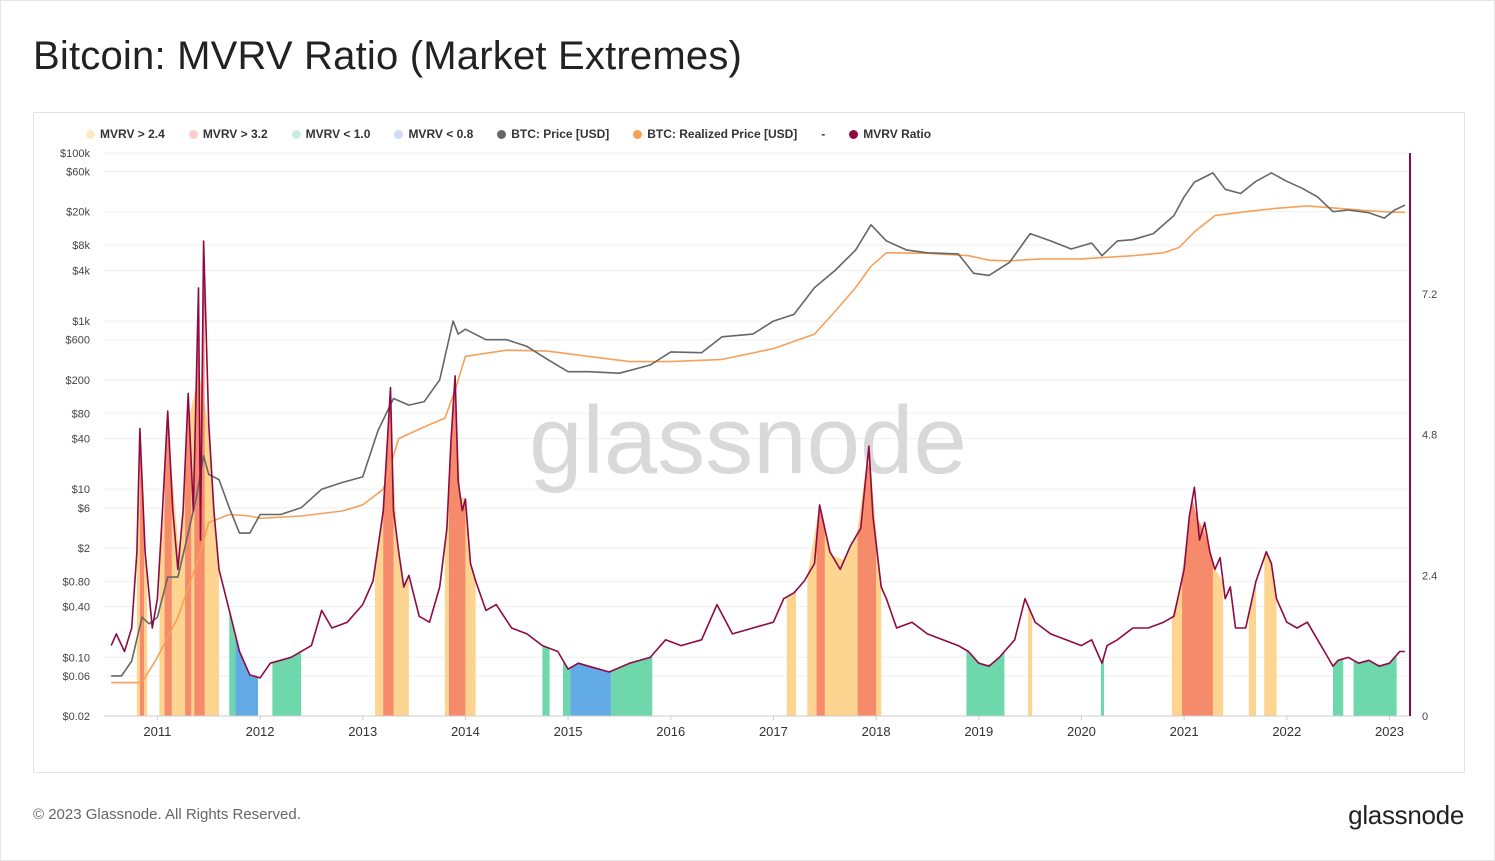 The width and height of the screenshot is (1495, 861). I want to click on right-axis-tick-label: 0, so click(1425, 717).